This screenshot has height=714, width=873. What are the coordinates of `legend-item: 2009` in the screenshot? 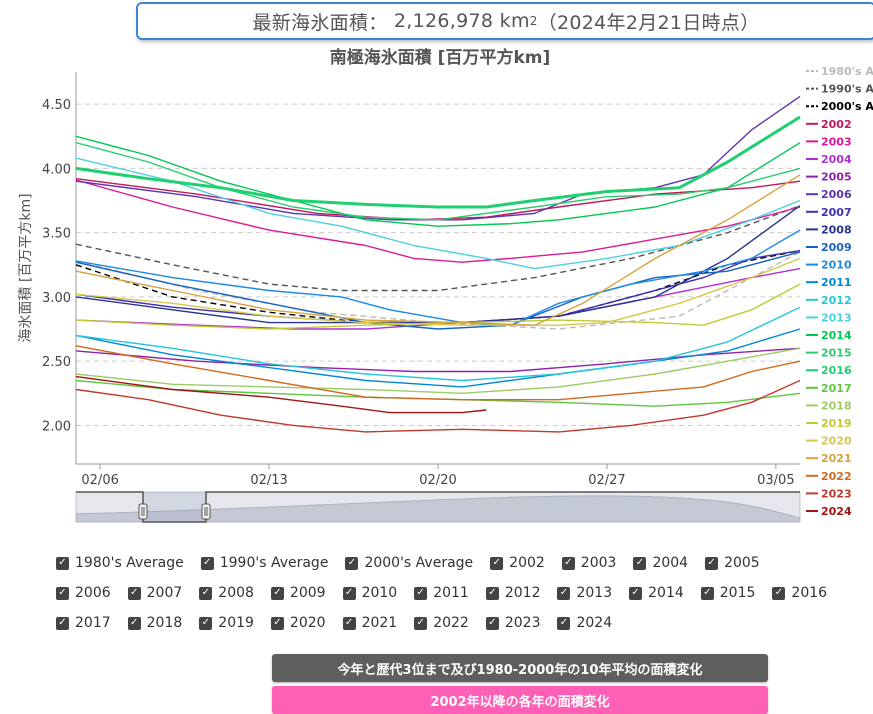 It's located at (829, 247).